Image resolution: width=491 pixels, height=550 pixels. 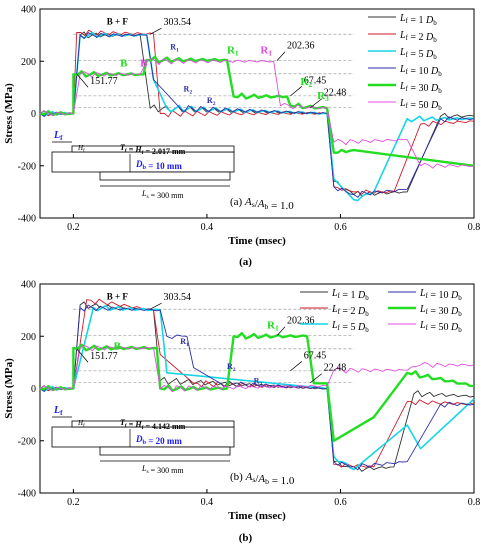 I want to click on inset-ls-label: Ls = 300 mm, so click(x=162, y=469).